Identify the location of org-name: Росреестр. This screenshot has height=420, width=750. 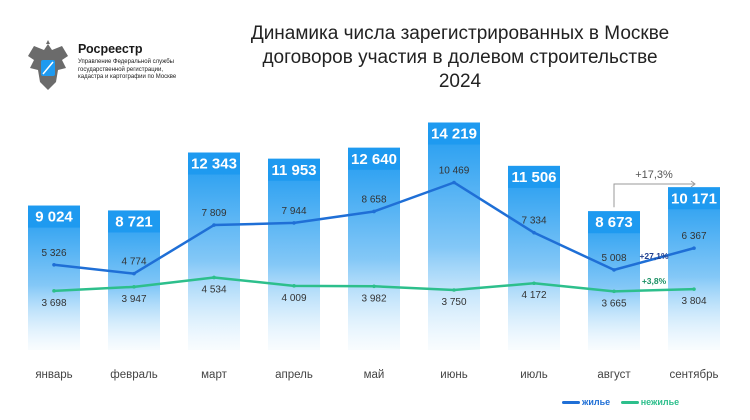
(110, 49).